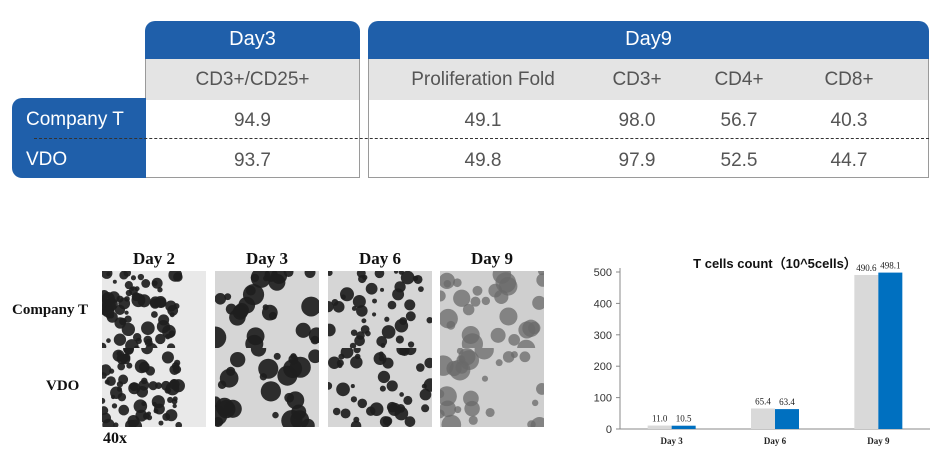  Describe the element at coordinates (637, 160) in the screenshot. I see `cell-vdo-cd3: 97.9` at that location.